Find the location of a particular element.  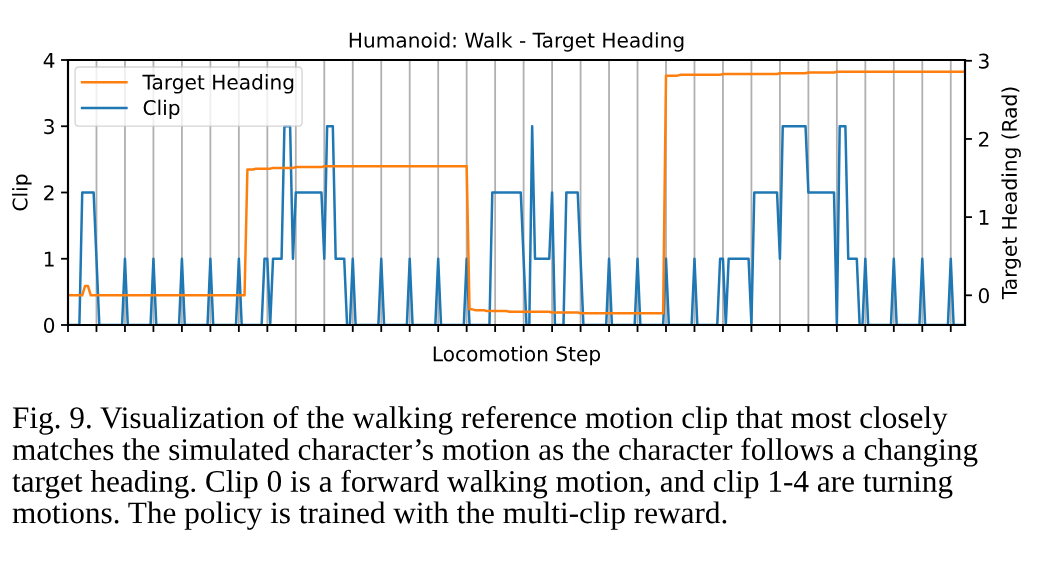

y-tick-label: 4 is located at coordinates (49, 60).